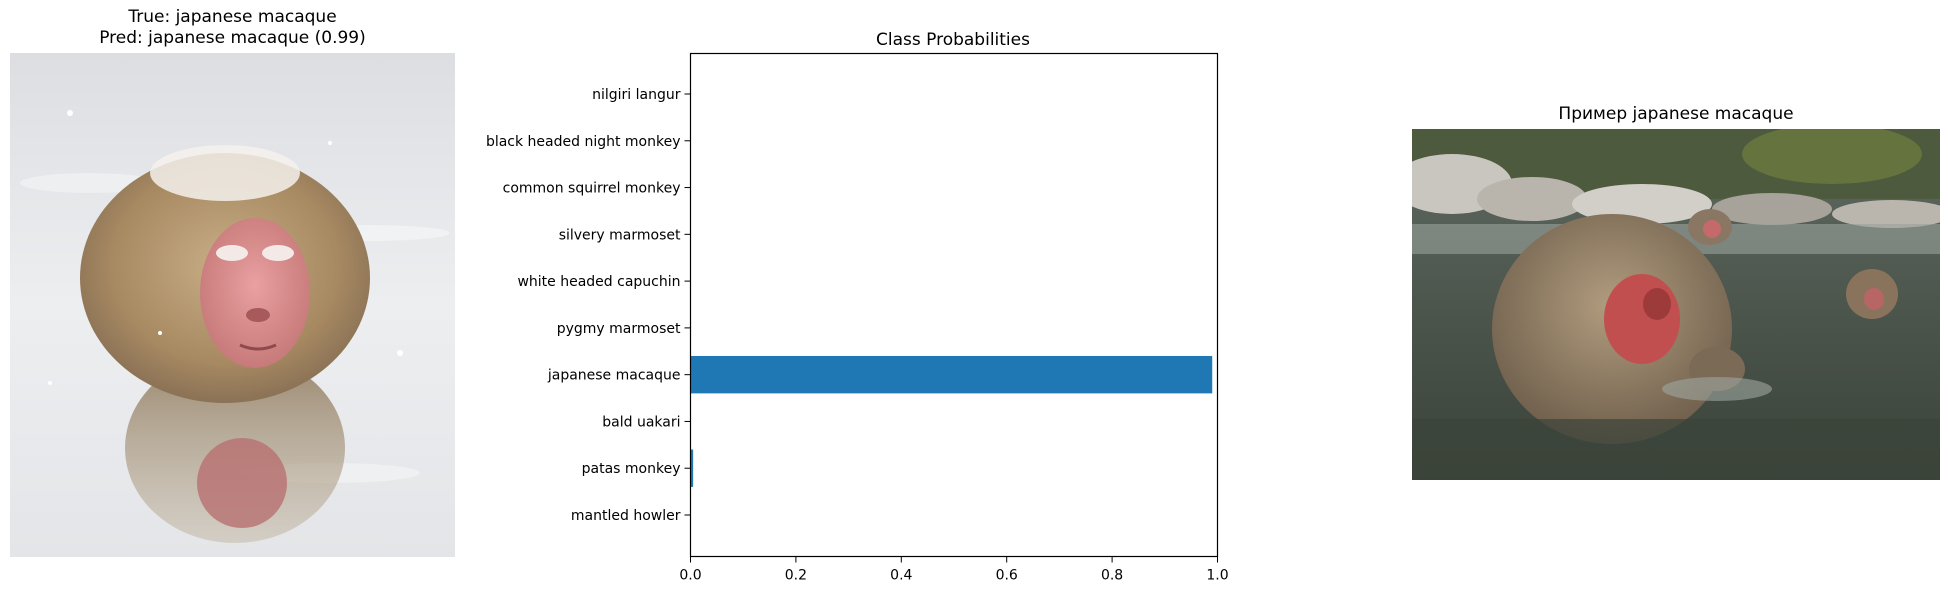 This screenshot has width=1948, height=590. Describe the element at coordinates (953, 40) in the screenshot. I see `chart-title: Class Probabilities` at that location.